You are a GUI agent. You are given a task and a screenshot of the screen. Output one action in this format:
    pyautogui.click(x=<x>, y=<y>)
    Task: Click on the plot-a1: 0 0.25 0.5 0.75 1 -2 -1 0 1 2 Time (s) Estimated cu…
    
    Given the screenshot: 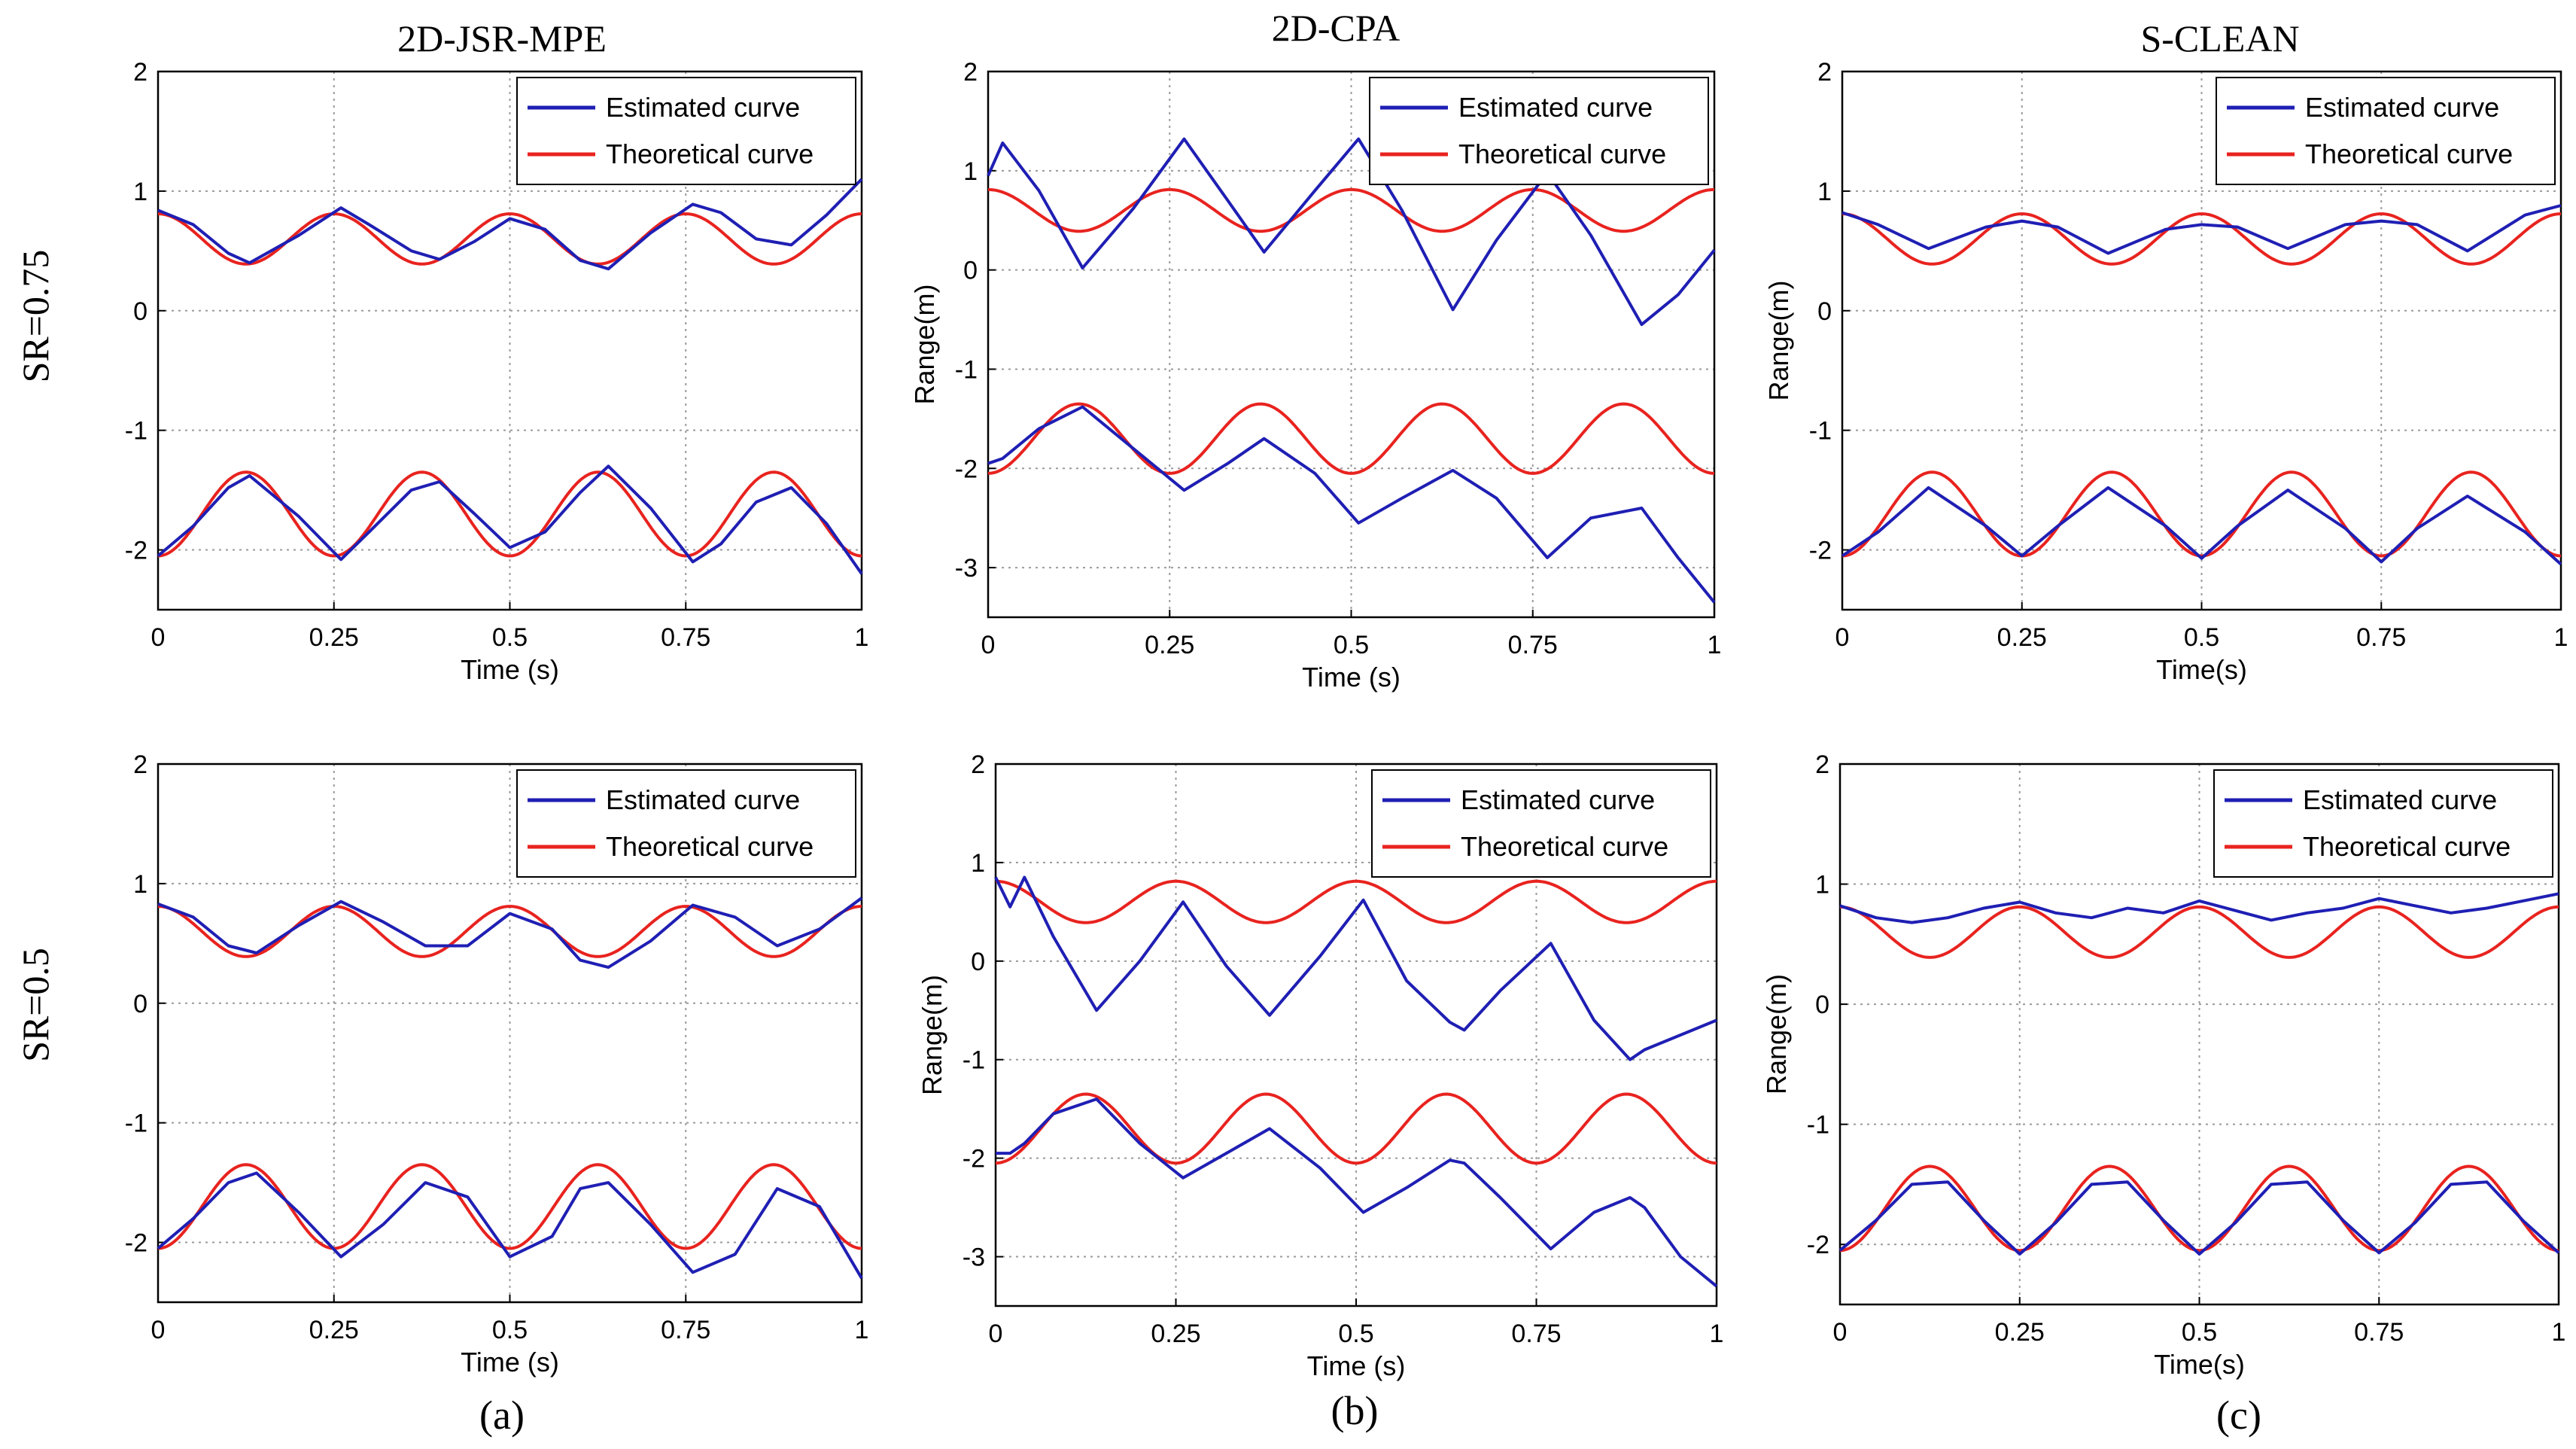 What is the action you would take?
    pyautogui.click(x=497, y=371)
    